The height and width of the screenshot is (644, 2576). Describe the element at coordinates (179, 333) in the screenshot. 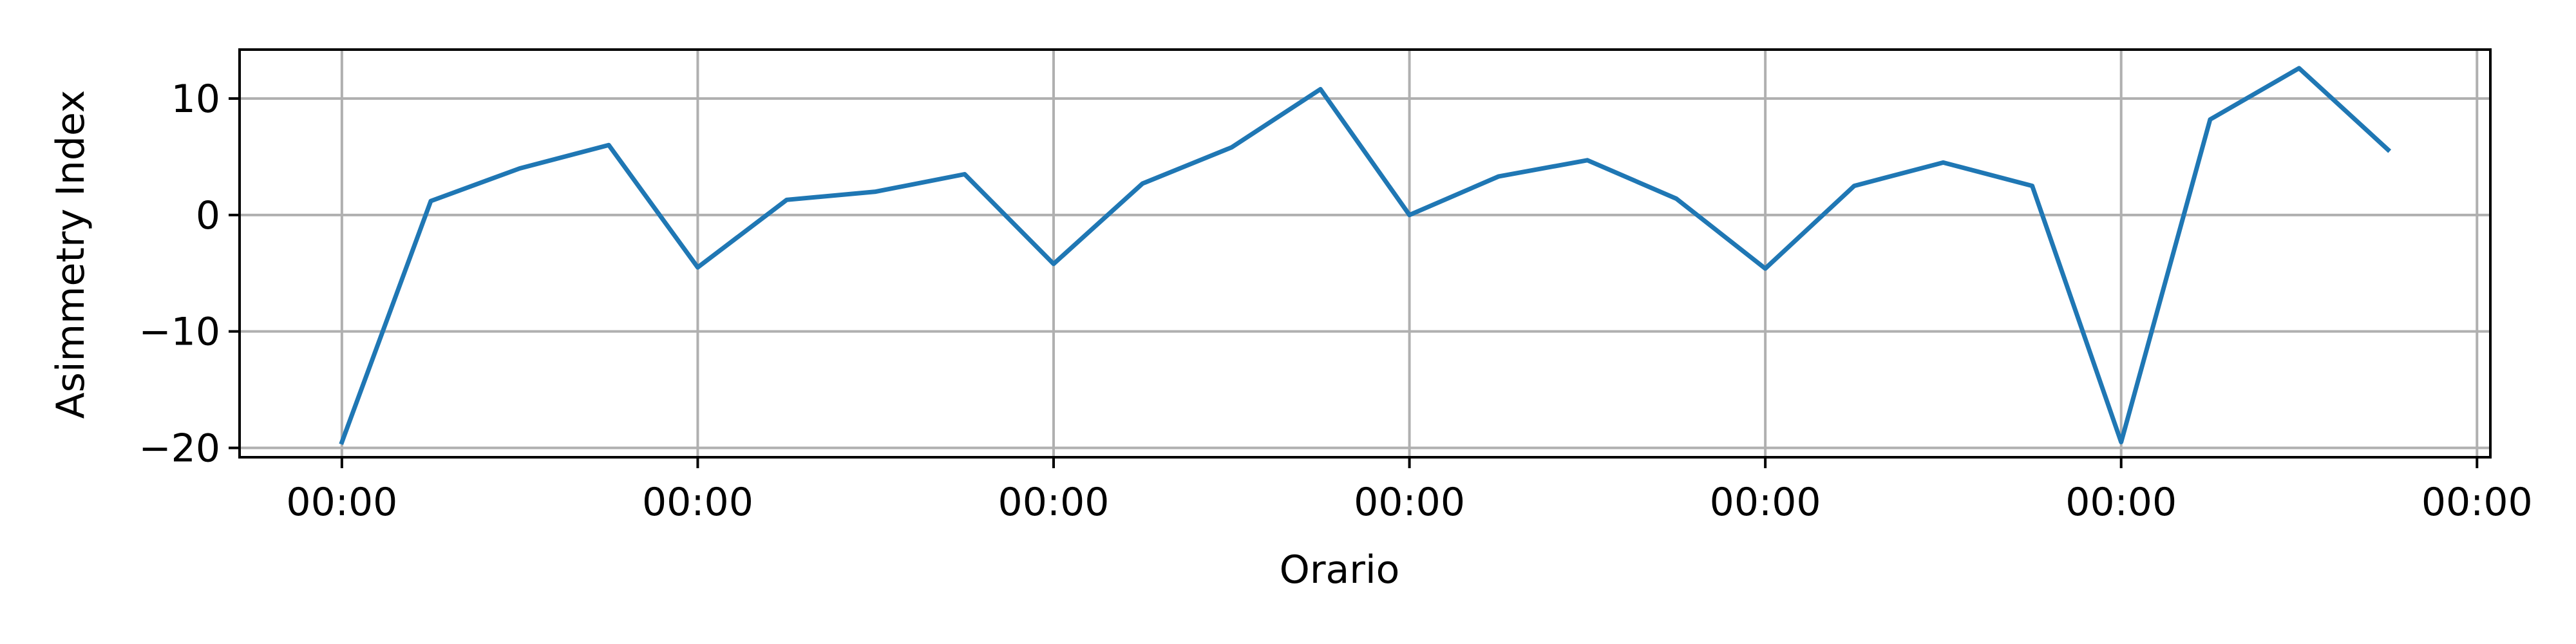

I see `y-tick-label: −10` at that location.